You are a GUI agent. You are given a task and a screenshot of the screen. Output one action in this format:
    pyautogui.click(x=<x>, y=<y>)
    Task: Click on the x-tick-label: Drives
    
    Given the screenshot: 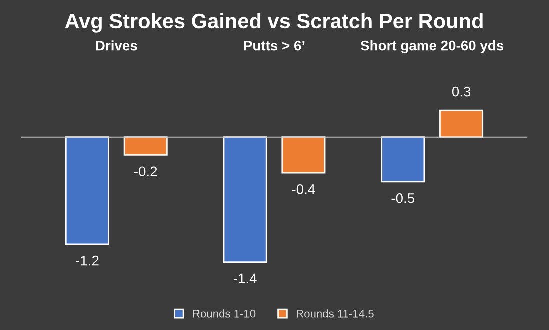 What is the action you would take?
    pyautogui.click(x=117, y=45)
    